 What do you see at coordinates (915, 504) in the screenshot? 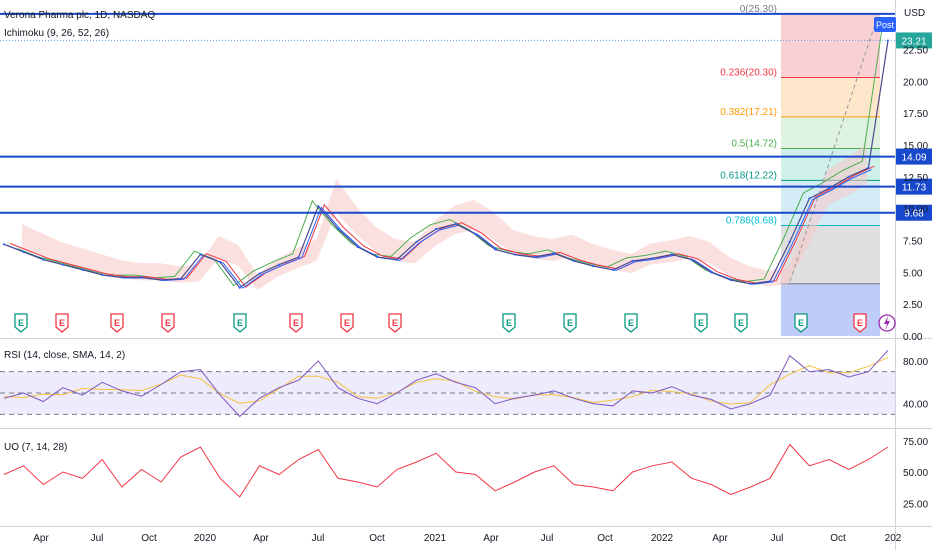
I see `uo-tick-label: 25.00` at bounding box center [915, 504].